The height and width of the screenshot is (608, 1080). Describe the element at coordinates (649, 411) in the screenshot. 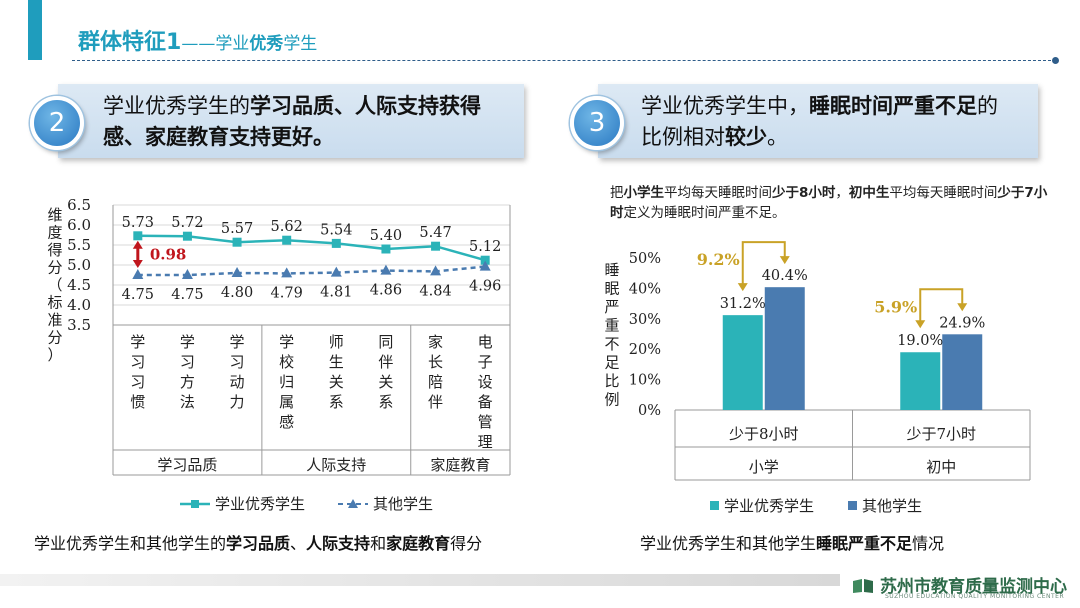

I see `y-tick-label: 0%` at that location.